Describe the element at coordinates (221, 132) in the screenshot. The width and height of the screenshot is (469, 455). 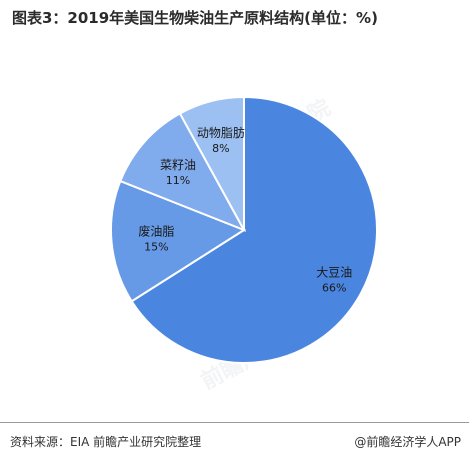
I see `slice-label-4: 动物脂肪` at that location.